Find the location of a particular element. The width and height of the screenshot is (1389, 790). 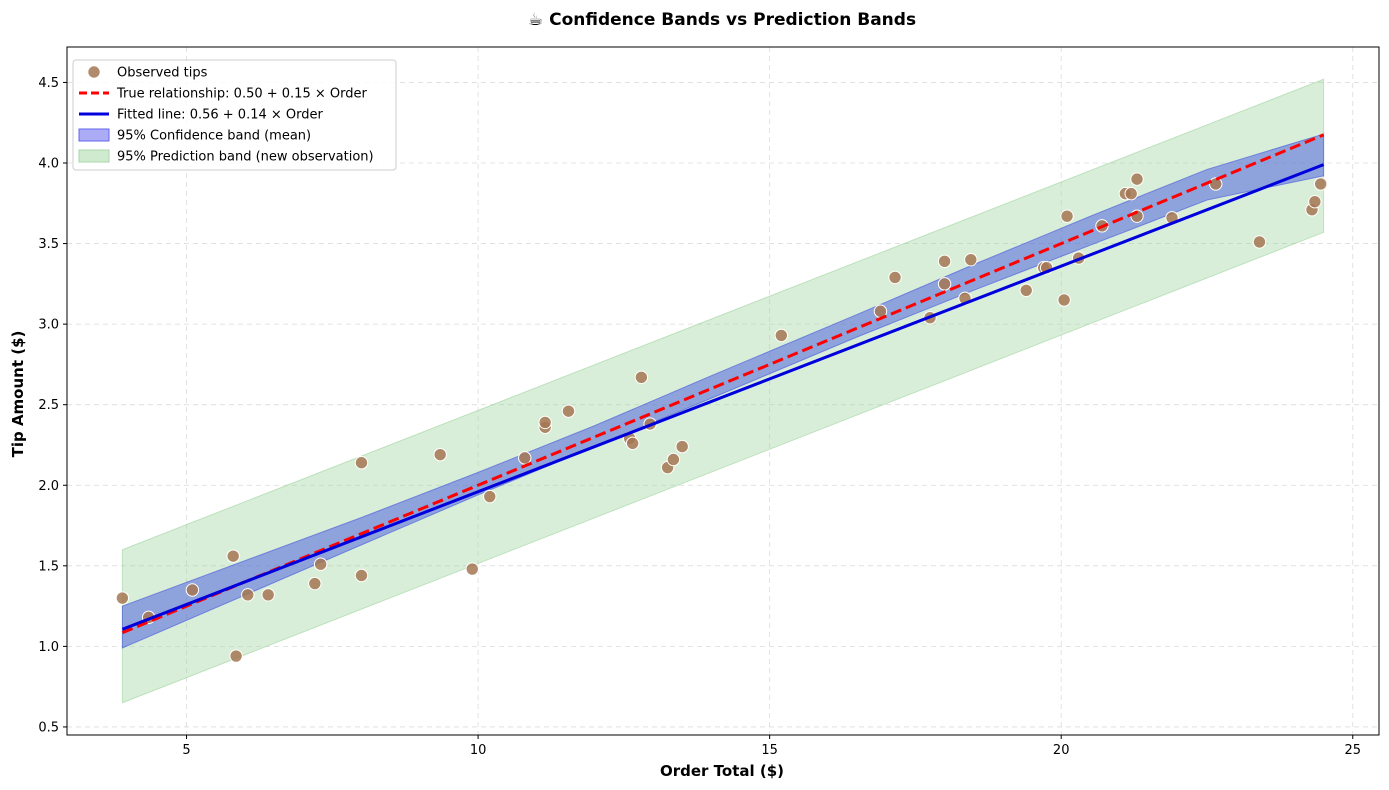

y-tick-label: 2.0 is located at coordinates (48, 486).